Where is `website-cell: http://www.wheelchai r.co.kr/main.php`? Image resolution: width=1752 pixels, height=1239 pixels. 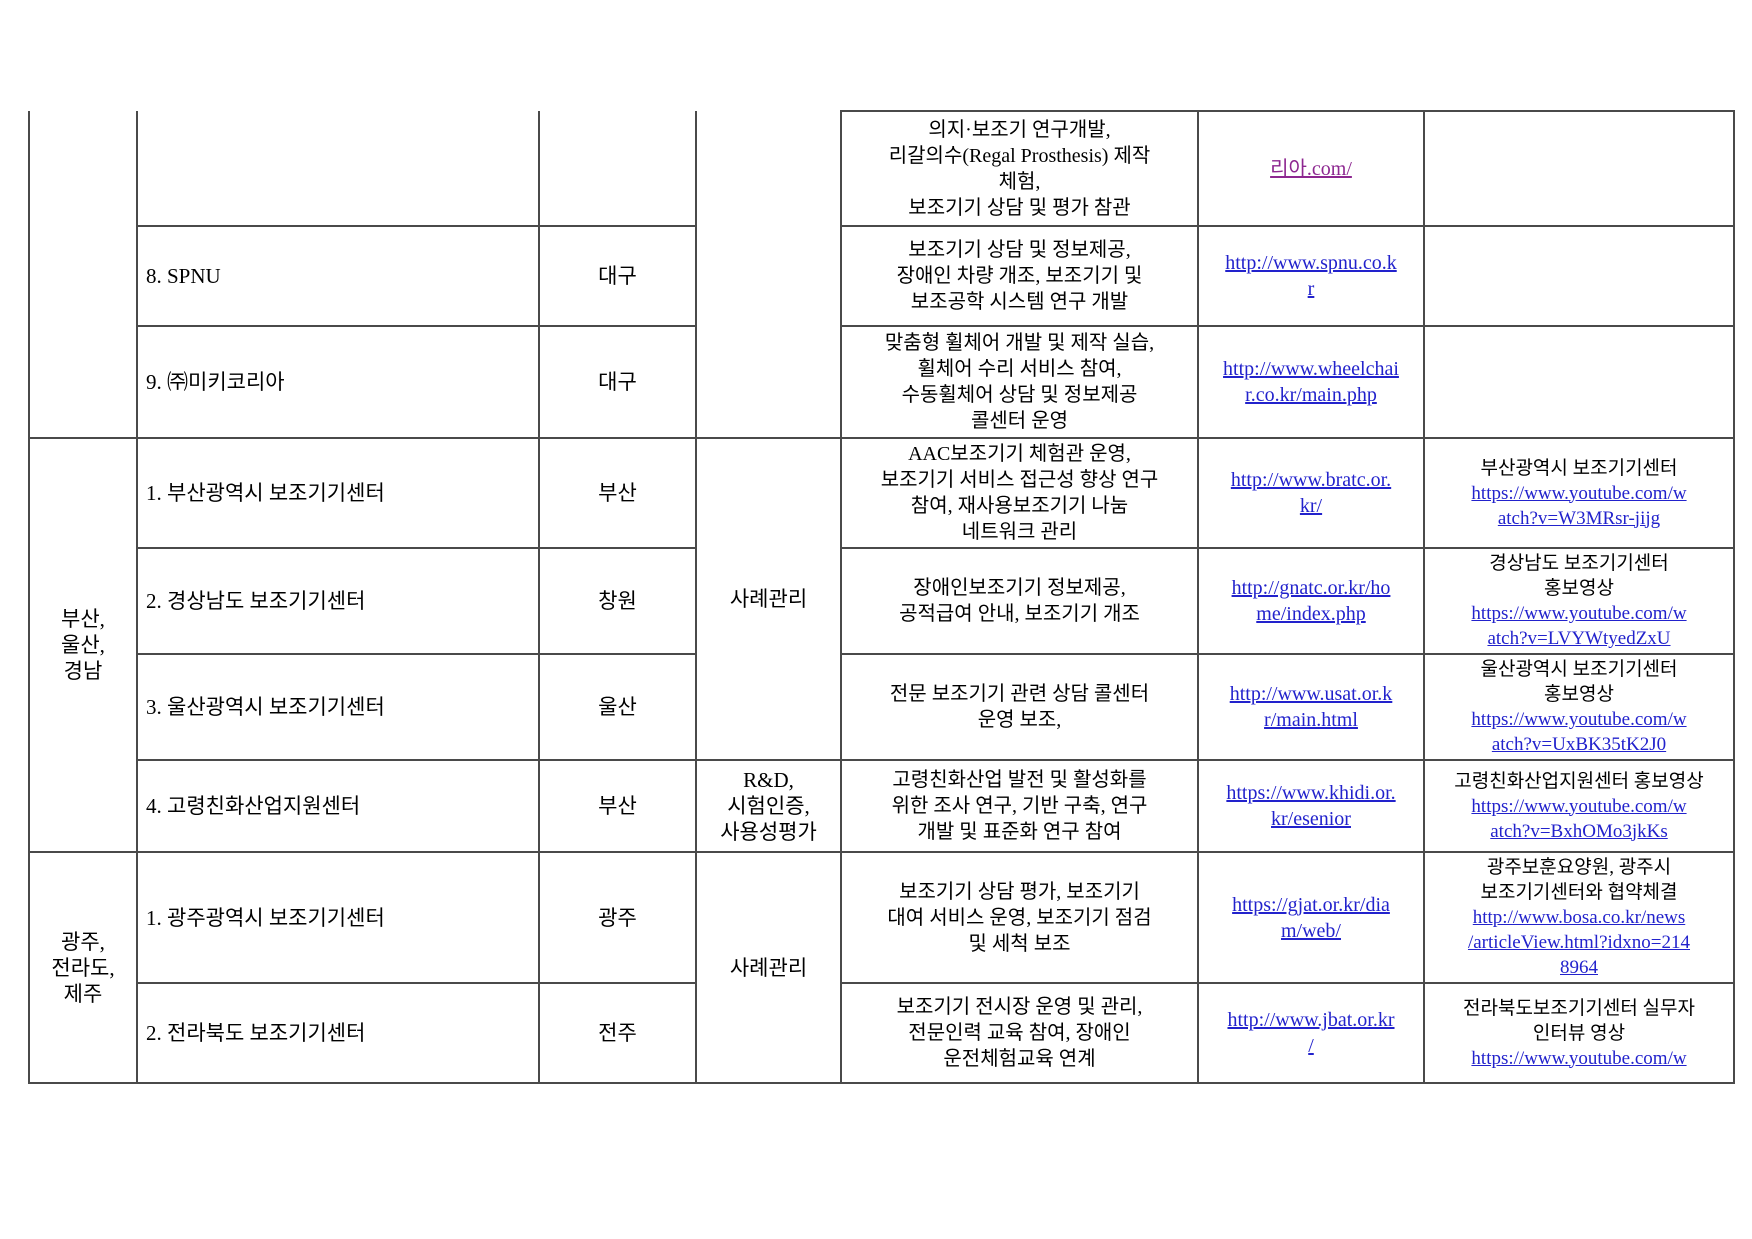 website-cell: http://www.wheelchai r.co.kr/main.php is located at coordinates (1311, 382).